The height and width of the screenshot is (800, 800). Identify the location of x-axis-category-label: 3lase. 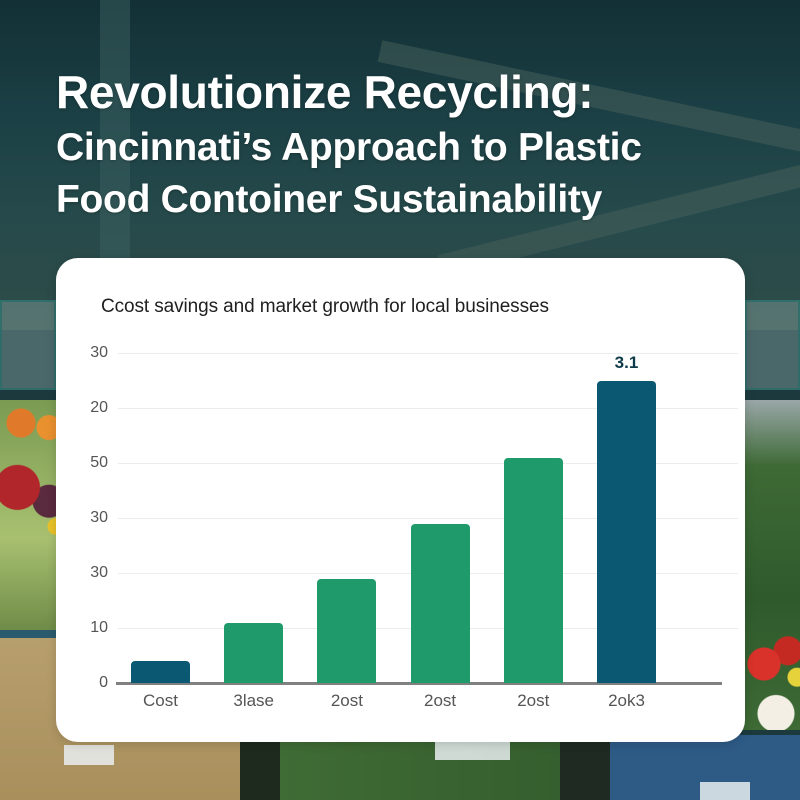
(253, 700).